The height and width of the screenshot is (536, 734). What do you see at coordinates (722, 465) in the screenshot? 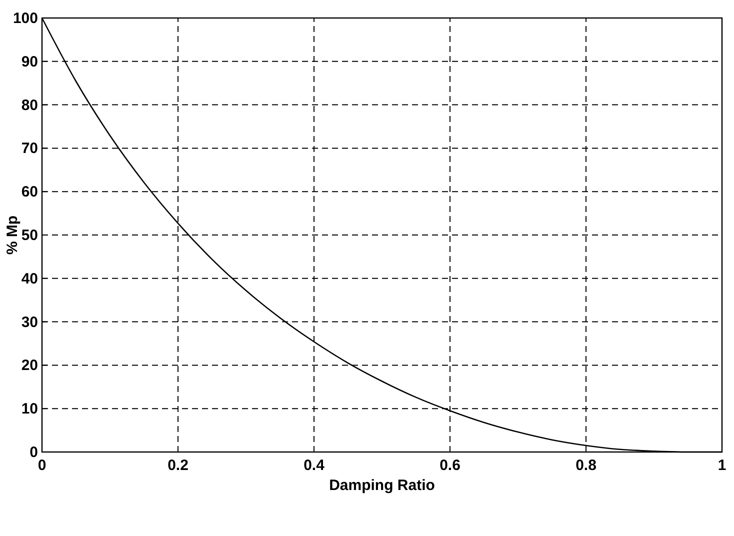
I see `x-tick-label: 1` at bounding box center [722, 465].